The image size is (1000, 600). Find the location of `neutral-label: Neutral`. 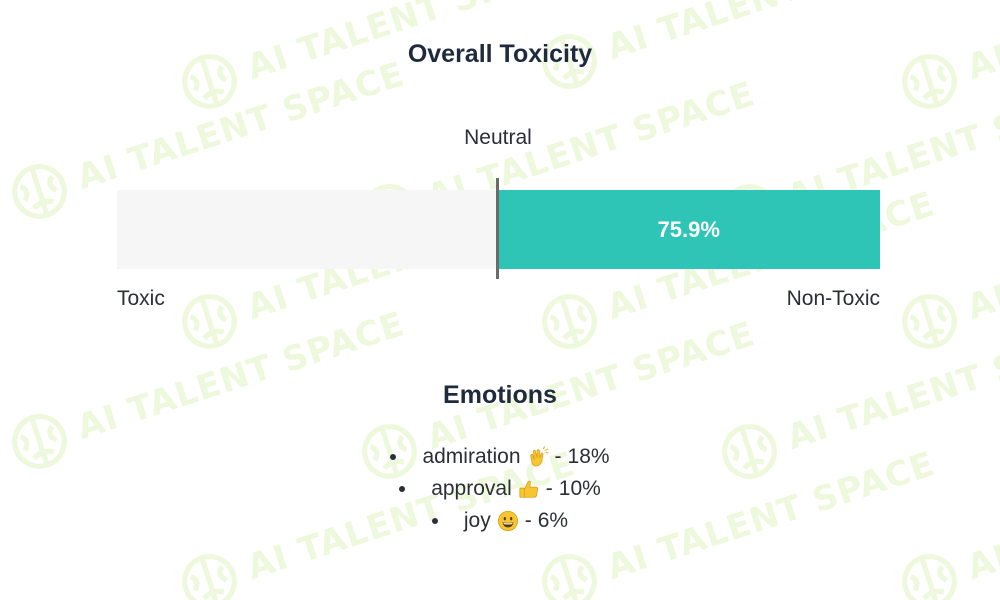

neutral-label: Neutral is located at coordinates (498, 137).